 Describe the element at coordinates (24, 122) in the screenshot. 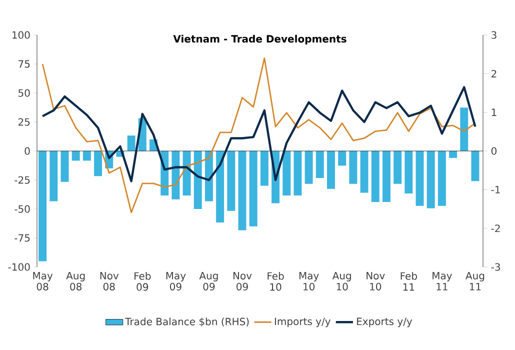

I see `y-tick-label: 25` at that location.